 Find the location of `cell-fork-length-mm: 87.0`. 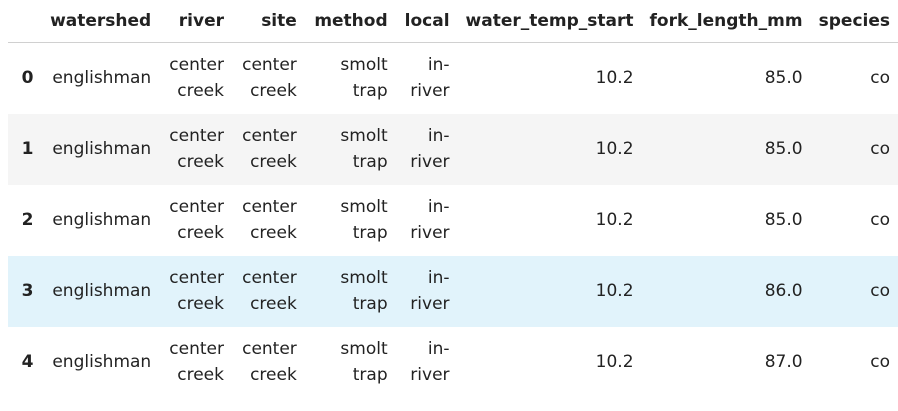

cell-fork-length-mm: 87.0 is located at coordinates (783, 362).